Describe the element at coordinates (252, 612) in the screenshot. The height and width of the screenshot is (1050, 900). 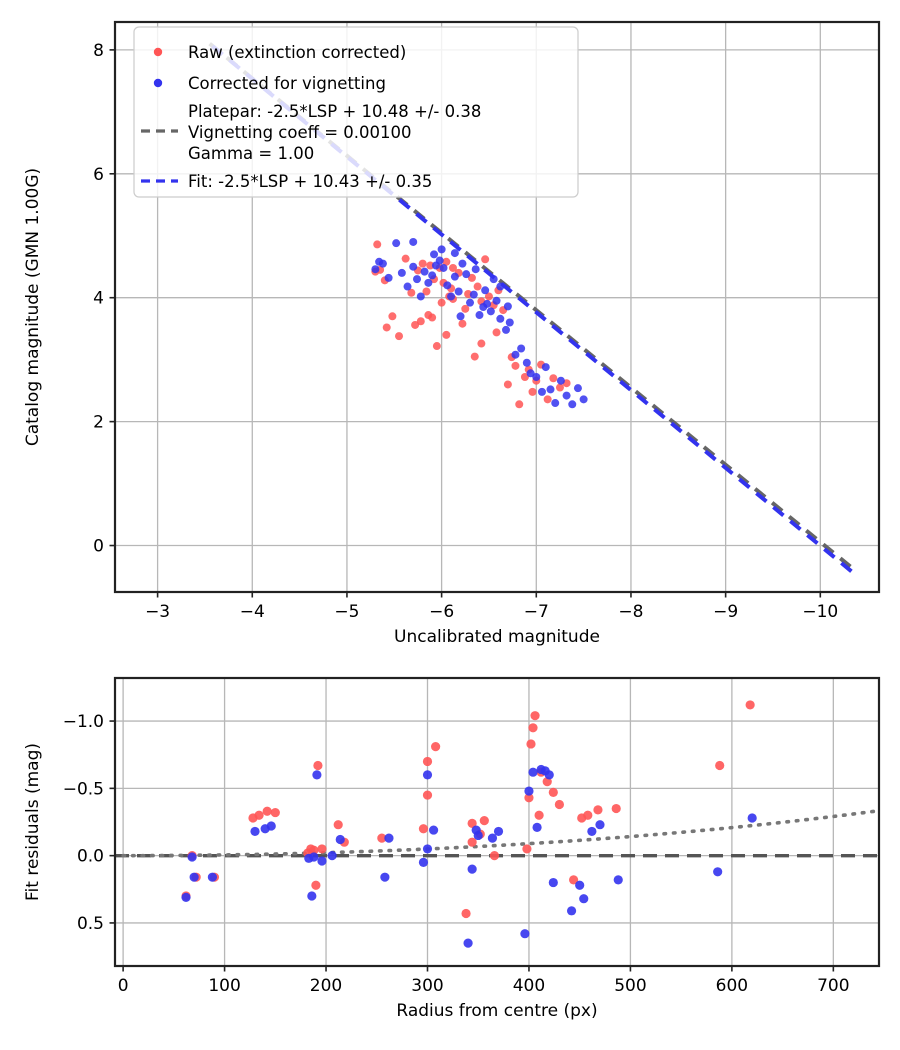
I see `tick-label: −4` at that location.